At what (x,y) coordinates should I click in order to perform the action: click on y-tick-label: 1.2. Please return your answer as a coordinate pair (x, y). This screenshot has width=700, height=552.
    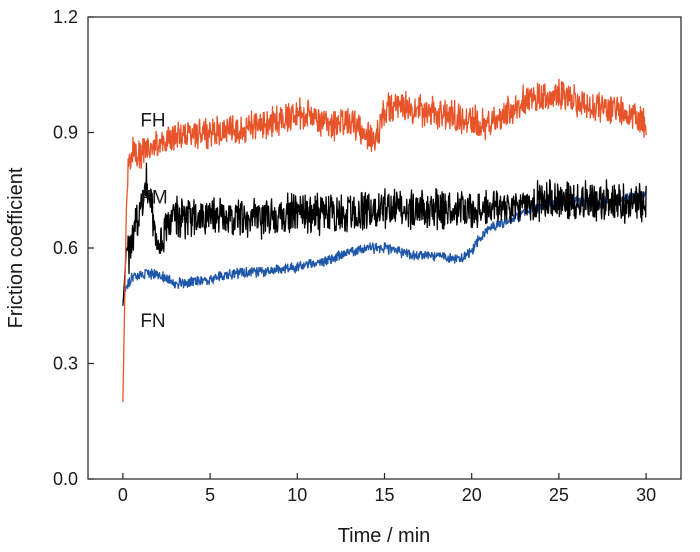
    Looking at the image, I should click on (65, 17).